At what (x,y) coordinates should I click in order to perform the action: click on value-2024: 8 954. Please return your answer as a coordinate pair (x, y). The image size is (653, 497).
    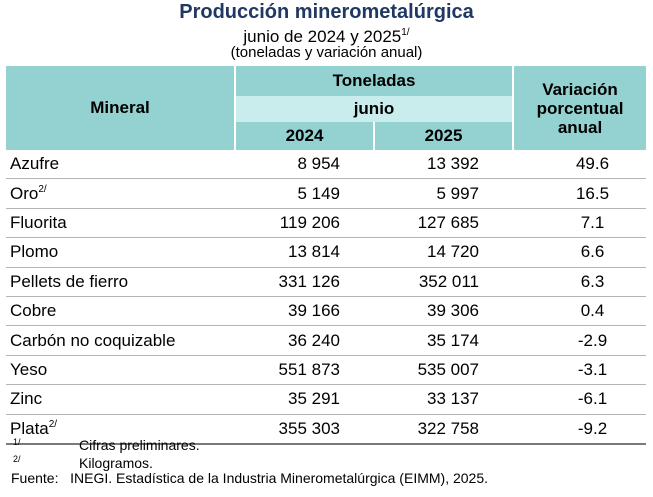
    Looking at the image, I should click on (304, 165).